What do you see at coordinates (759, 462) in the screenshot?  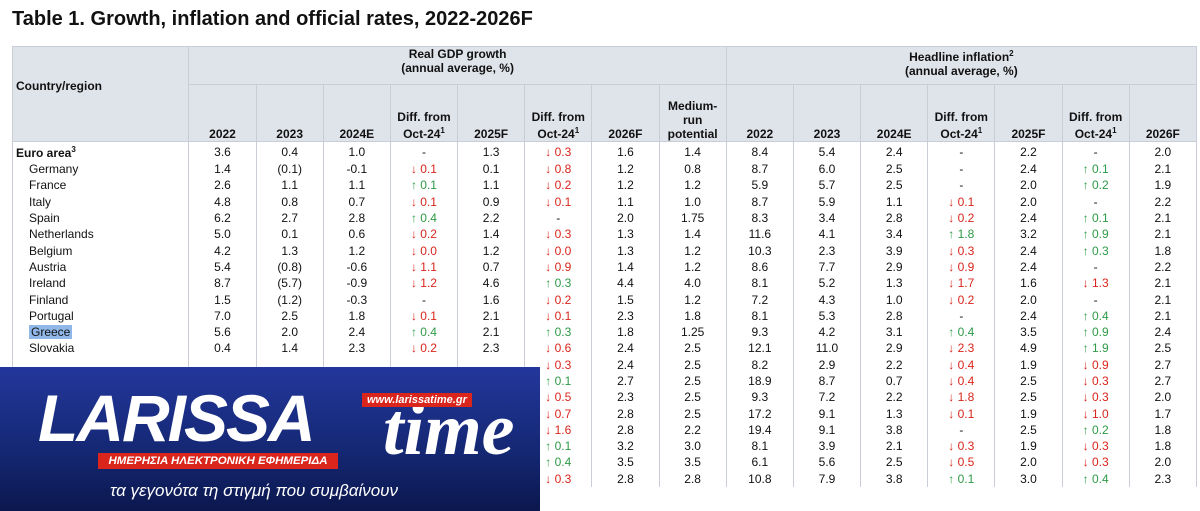 I see `value-cell: 6.1` at bounding box center [759, 462].